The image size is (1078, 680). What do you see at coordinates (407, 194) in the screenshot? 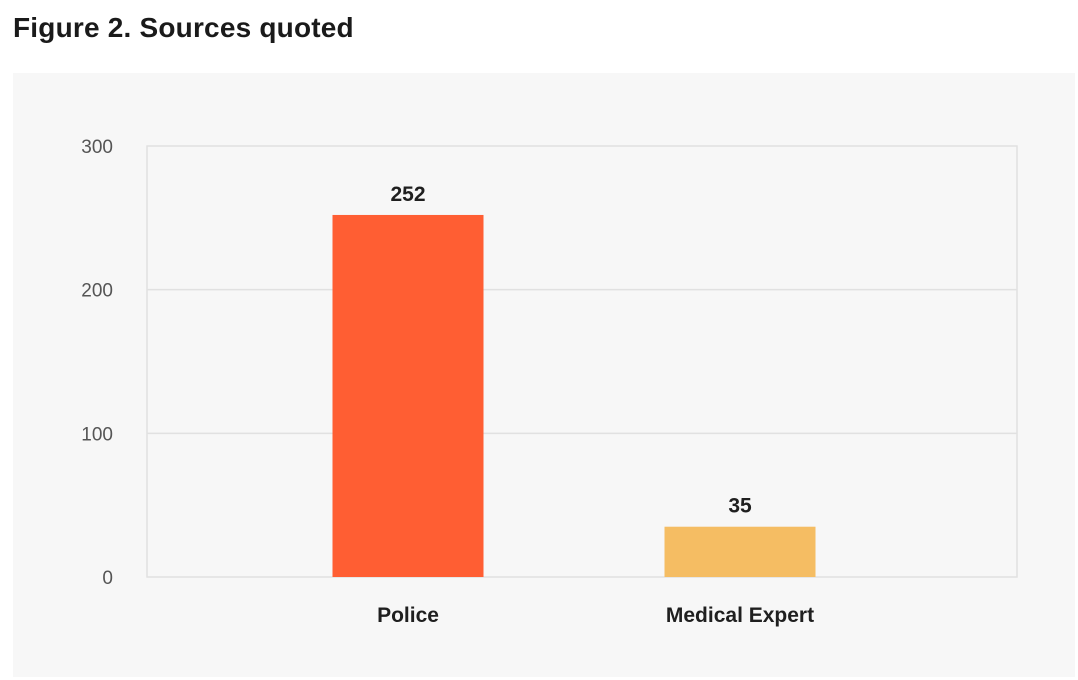
I see `data-label: 252` at bounding box center [407, 194].